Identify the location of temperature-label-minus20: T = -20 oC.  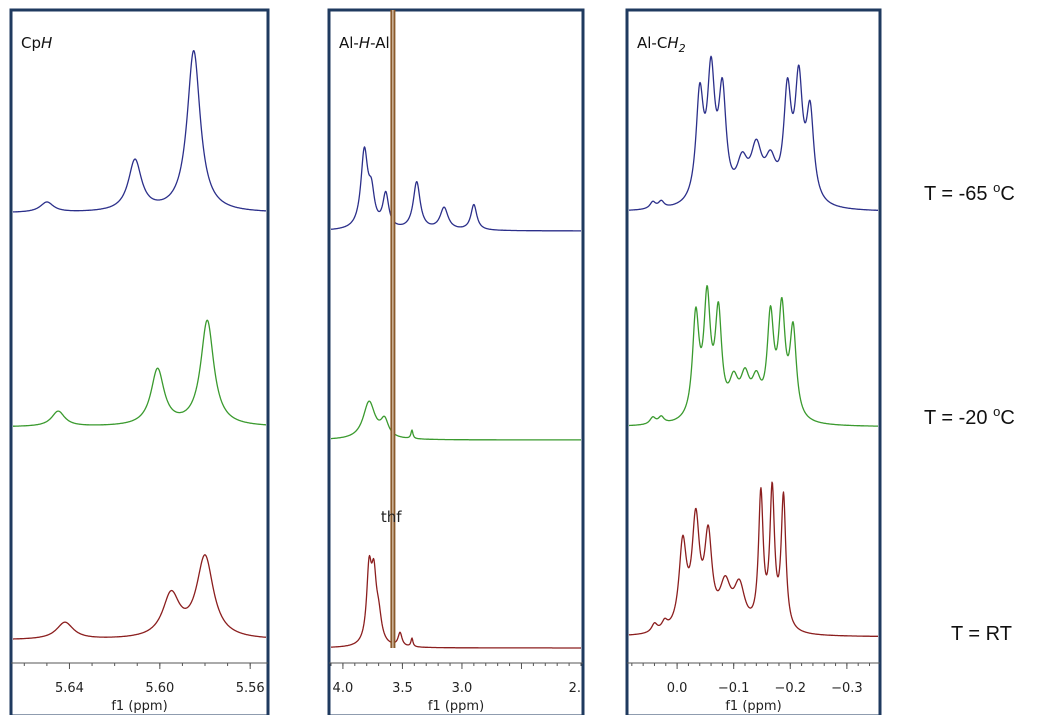
(969, 416).